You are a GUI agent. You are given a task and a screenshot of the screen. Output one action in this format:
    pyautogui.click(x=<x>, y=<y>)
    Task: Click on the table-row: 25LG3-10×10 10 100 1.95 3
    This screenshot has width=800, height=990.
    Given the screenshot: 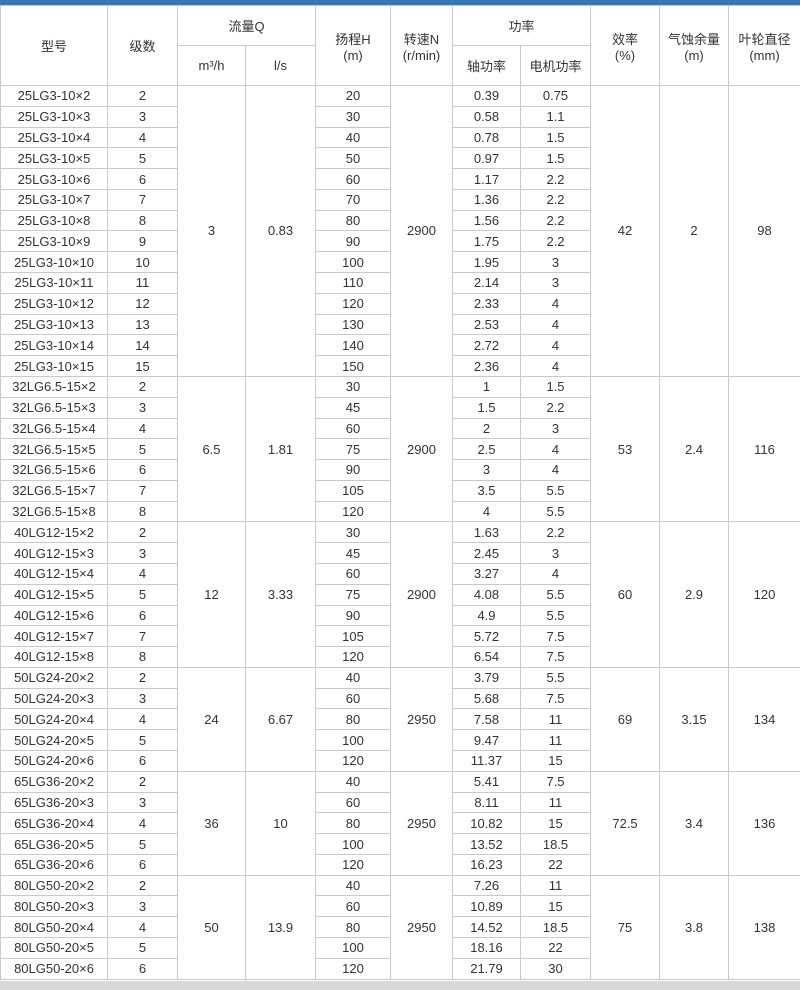 What is the action you would take?
    pyautogui.click(x=400, y=262)
    